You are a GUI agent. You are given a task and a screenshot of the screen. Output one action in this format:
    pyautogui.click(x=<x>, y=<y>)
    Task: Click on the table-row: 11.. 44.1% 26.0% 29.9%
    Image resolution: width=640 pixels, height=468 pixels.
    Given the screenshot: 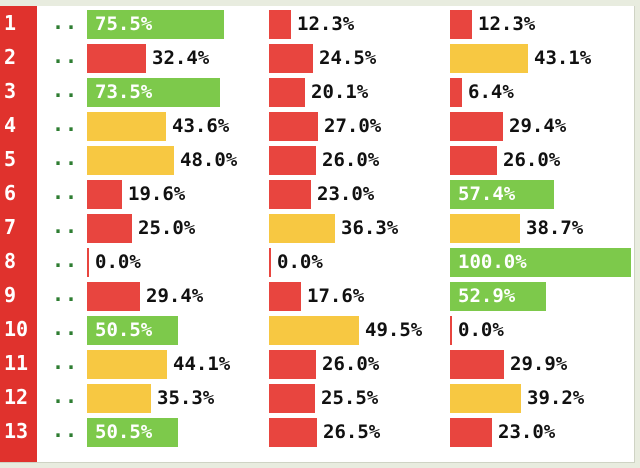 What is the action you would take?
    pyautogui.click(x=317, y=364)
    